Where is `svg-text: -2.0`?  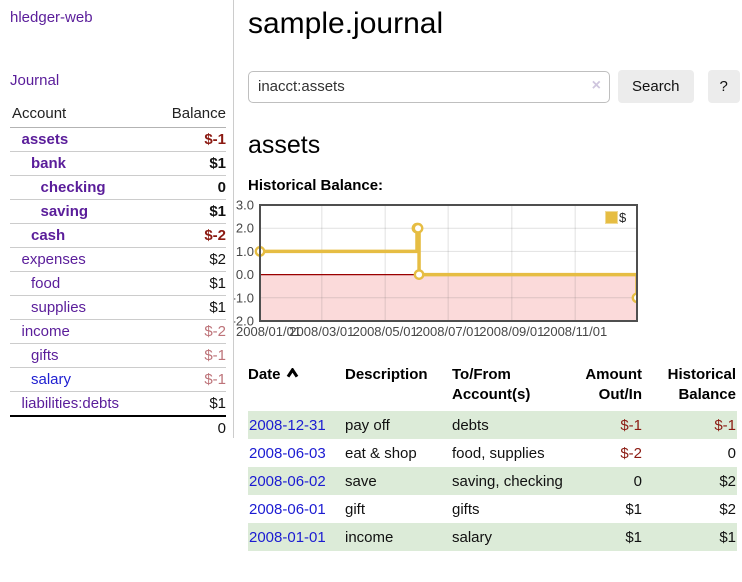
svg-text: -2.0 is located at coordinates (244, 321).